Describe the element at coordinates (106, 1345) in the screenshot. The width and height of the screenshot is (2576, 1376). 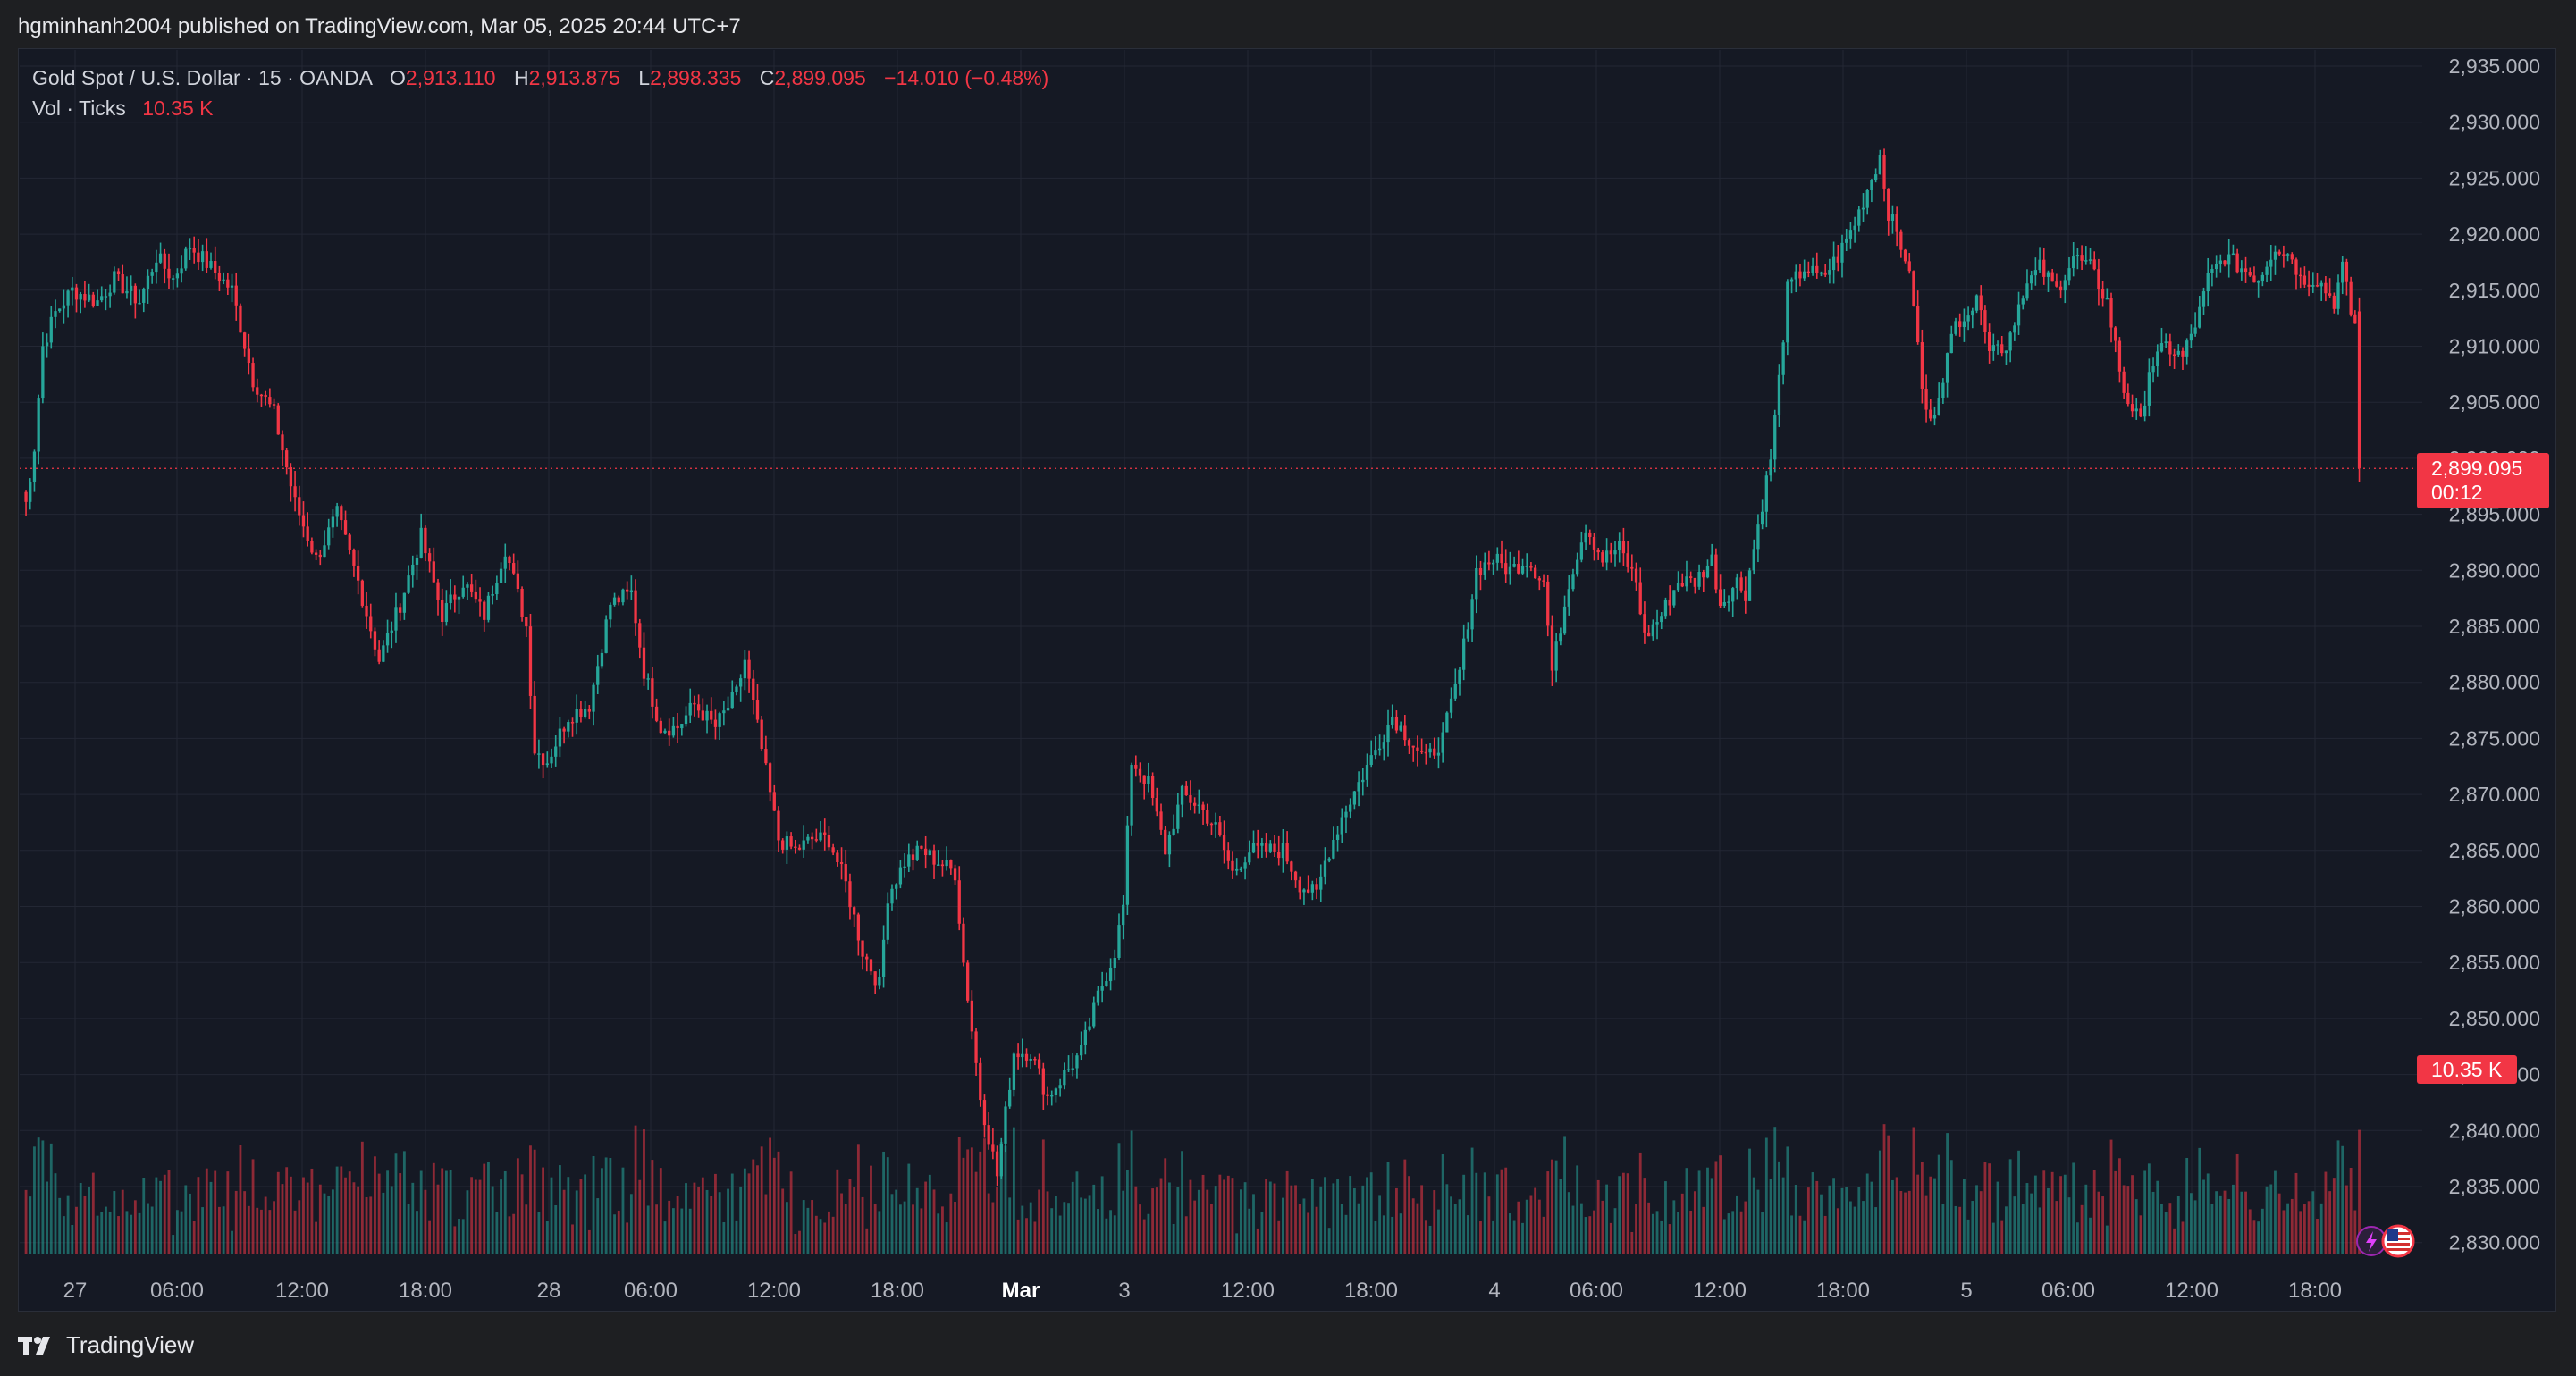
I see `brand: TradingView` at that location.